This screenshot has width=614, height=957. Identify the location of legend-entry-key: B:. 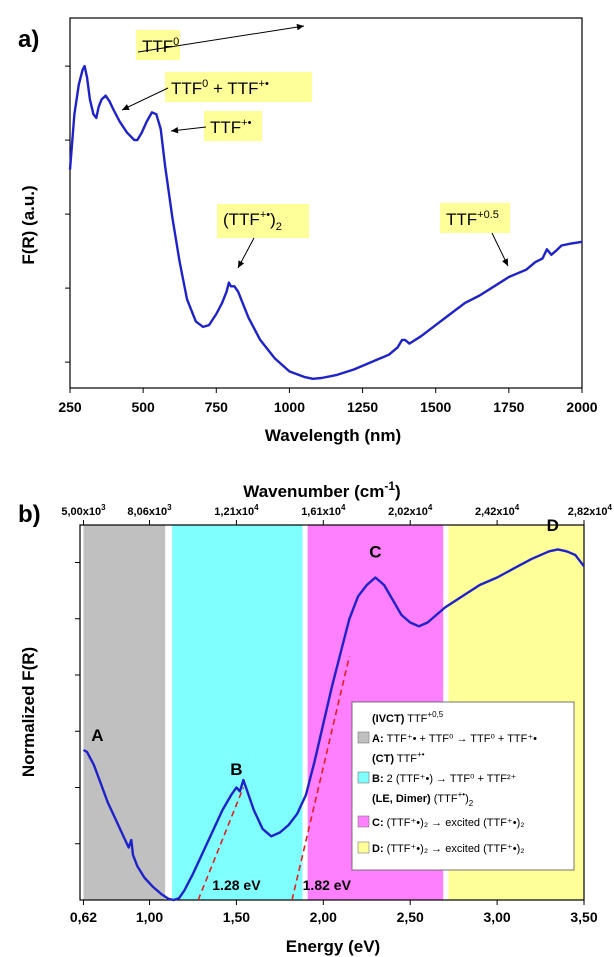
(379, 779).